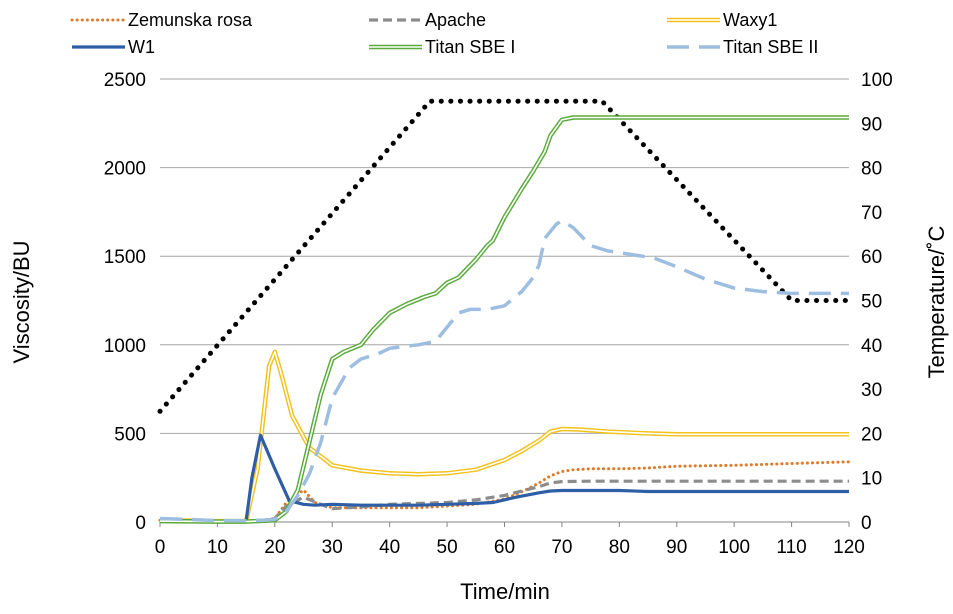  What do you see at coordinates (770, 47) in the screenshot?
I see `legend-item-titan-sbe-ii-label: Titan SBE II` at bounding box center [770, 47].